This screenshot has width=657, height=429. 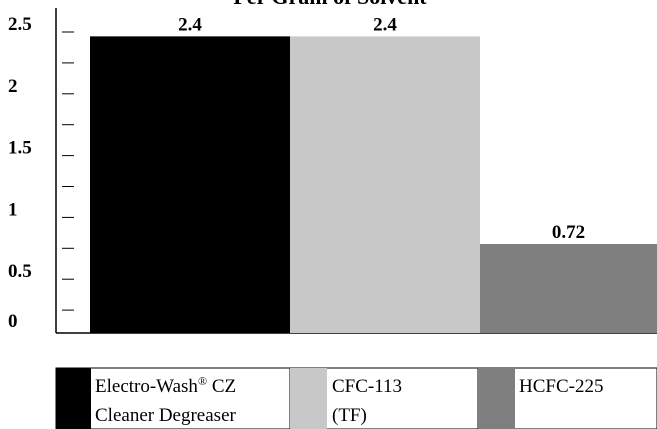 What do you see at coordinates (568, 288) in the screenshot?
I see `bar` at bounding box center [568, 288].